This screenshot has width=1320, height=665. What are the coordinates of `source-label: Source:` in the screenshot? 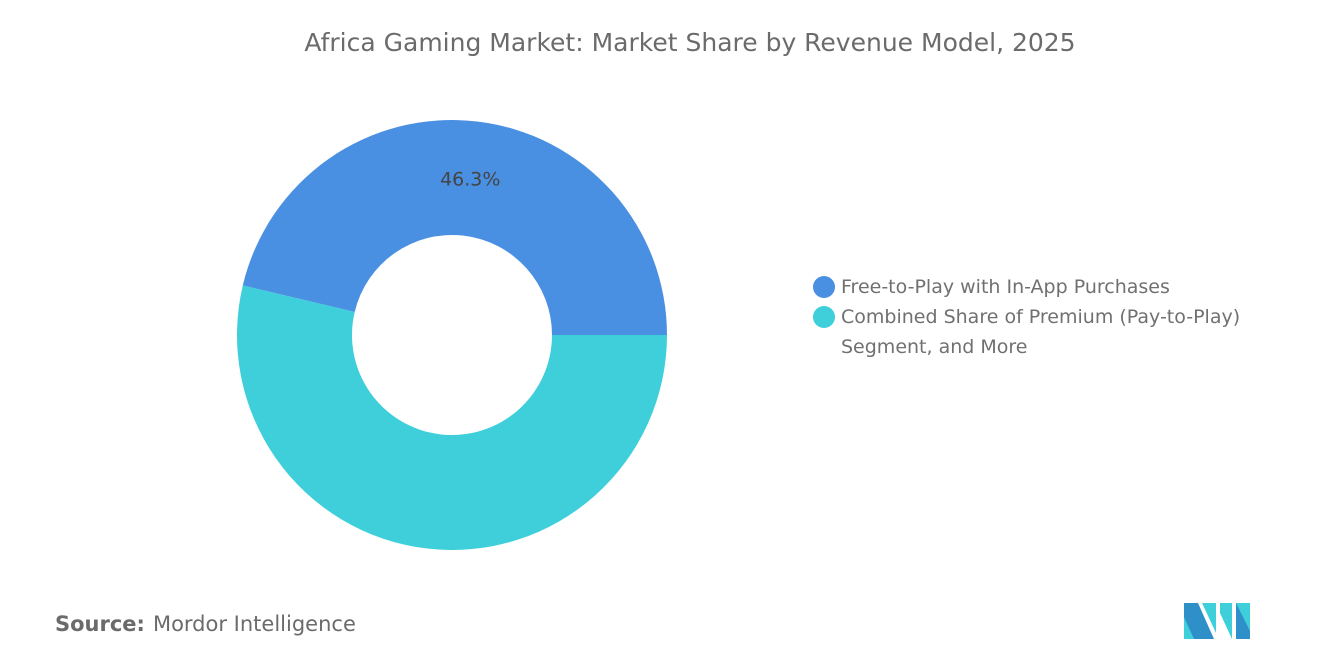 It's located at (100, 624).